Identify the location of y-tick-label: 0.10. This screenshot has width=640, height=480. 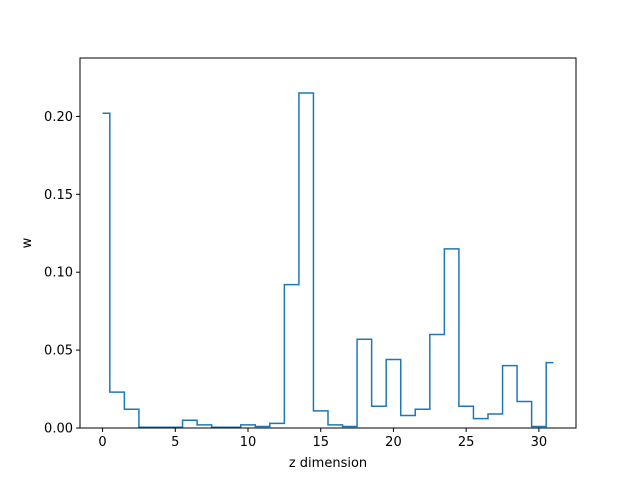
(58, 273).